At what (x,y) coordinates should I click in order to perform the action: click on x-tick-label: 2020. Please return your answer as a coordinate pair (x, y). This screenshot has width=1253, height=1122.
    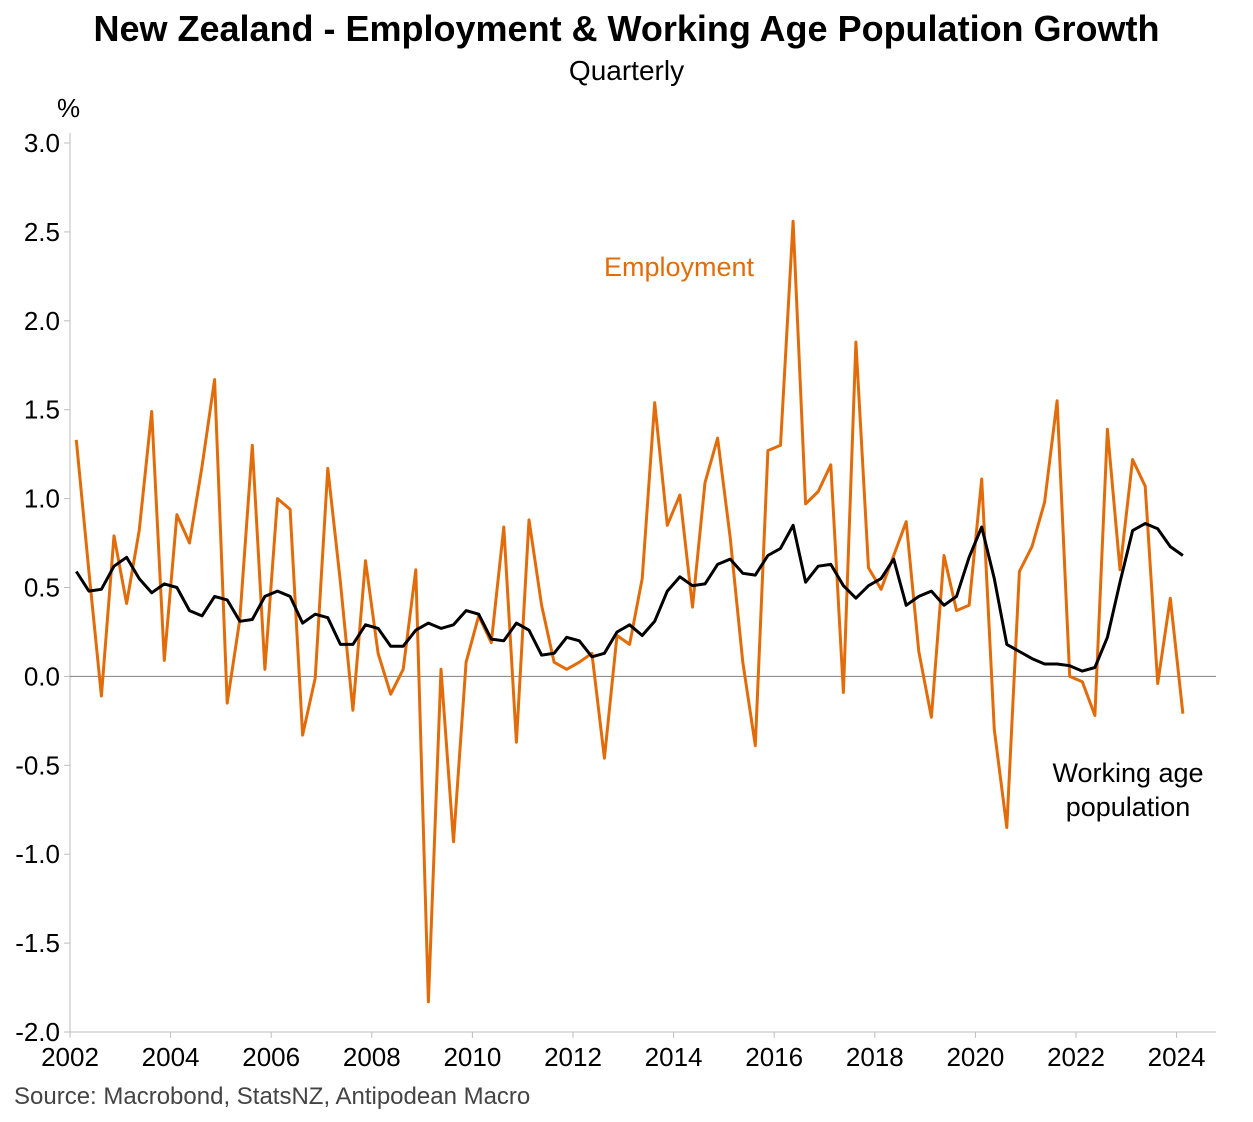
    Looking at the image, I should click on (975, 1057).